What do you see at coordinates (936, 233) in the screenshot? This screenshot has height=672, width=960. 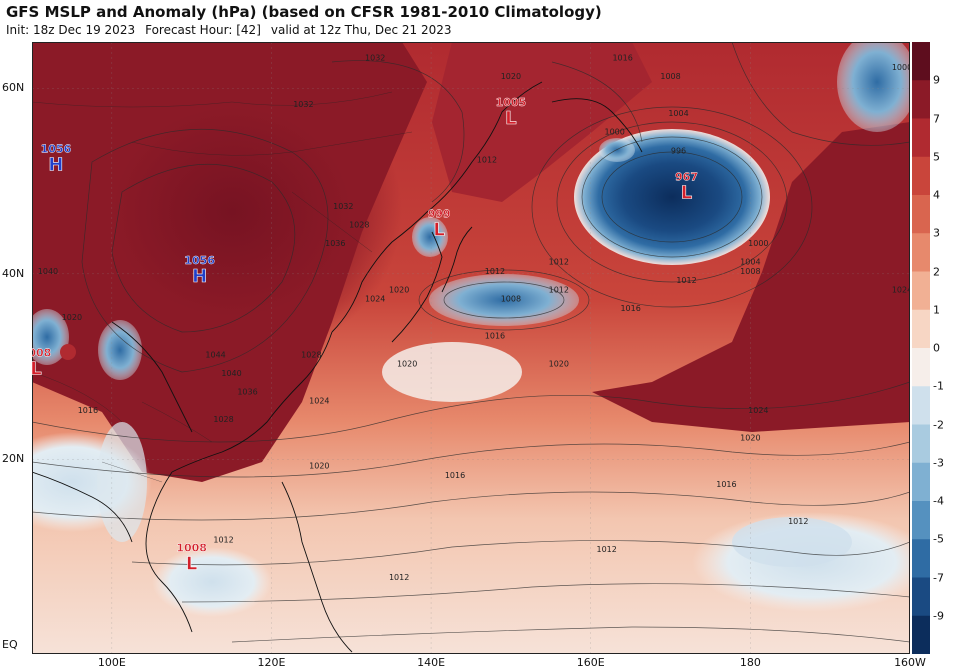 I see `colorbar-tick-label: 3` at bounding box center [936, 233].